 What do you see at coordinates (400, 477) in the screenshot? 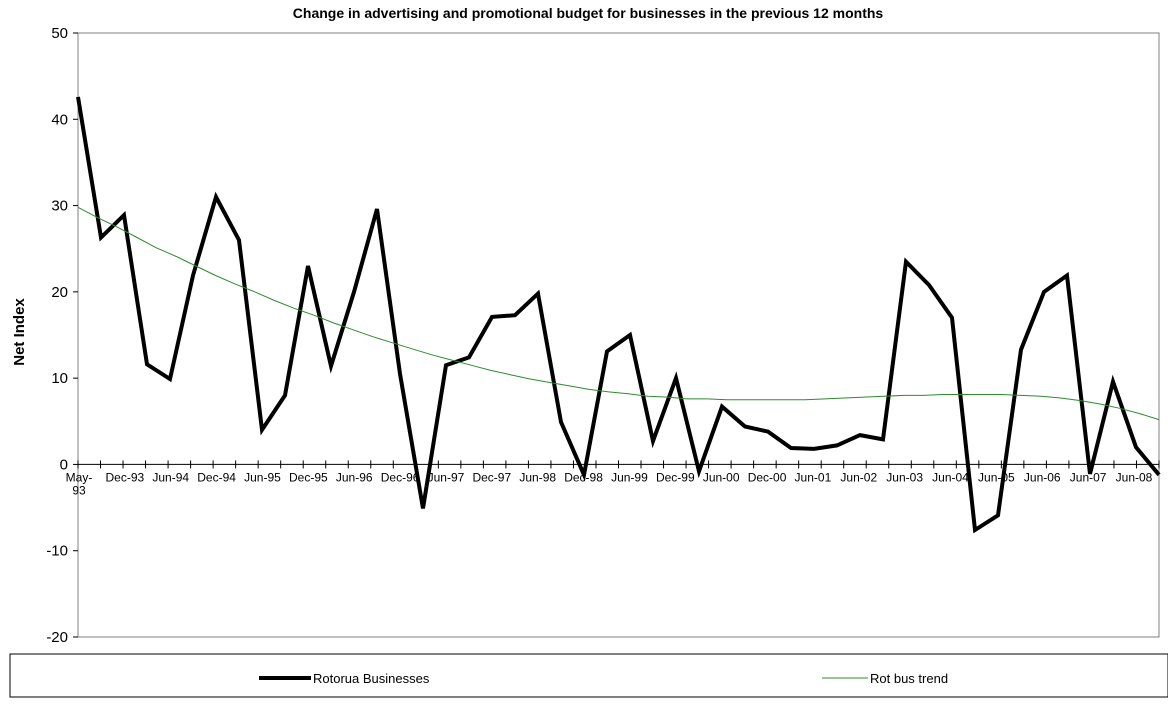
I see `x-tick-label: Dec-96` at bounding box center [400, 477].